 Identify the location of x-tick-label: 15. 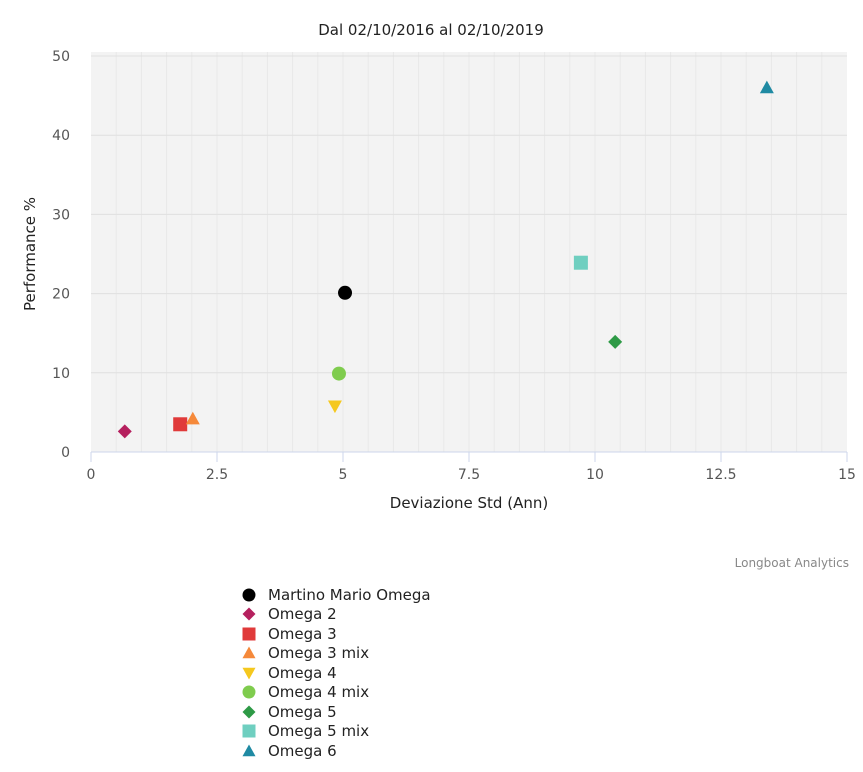
(847, 475).